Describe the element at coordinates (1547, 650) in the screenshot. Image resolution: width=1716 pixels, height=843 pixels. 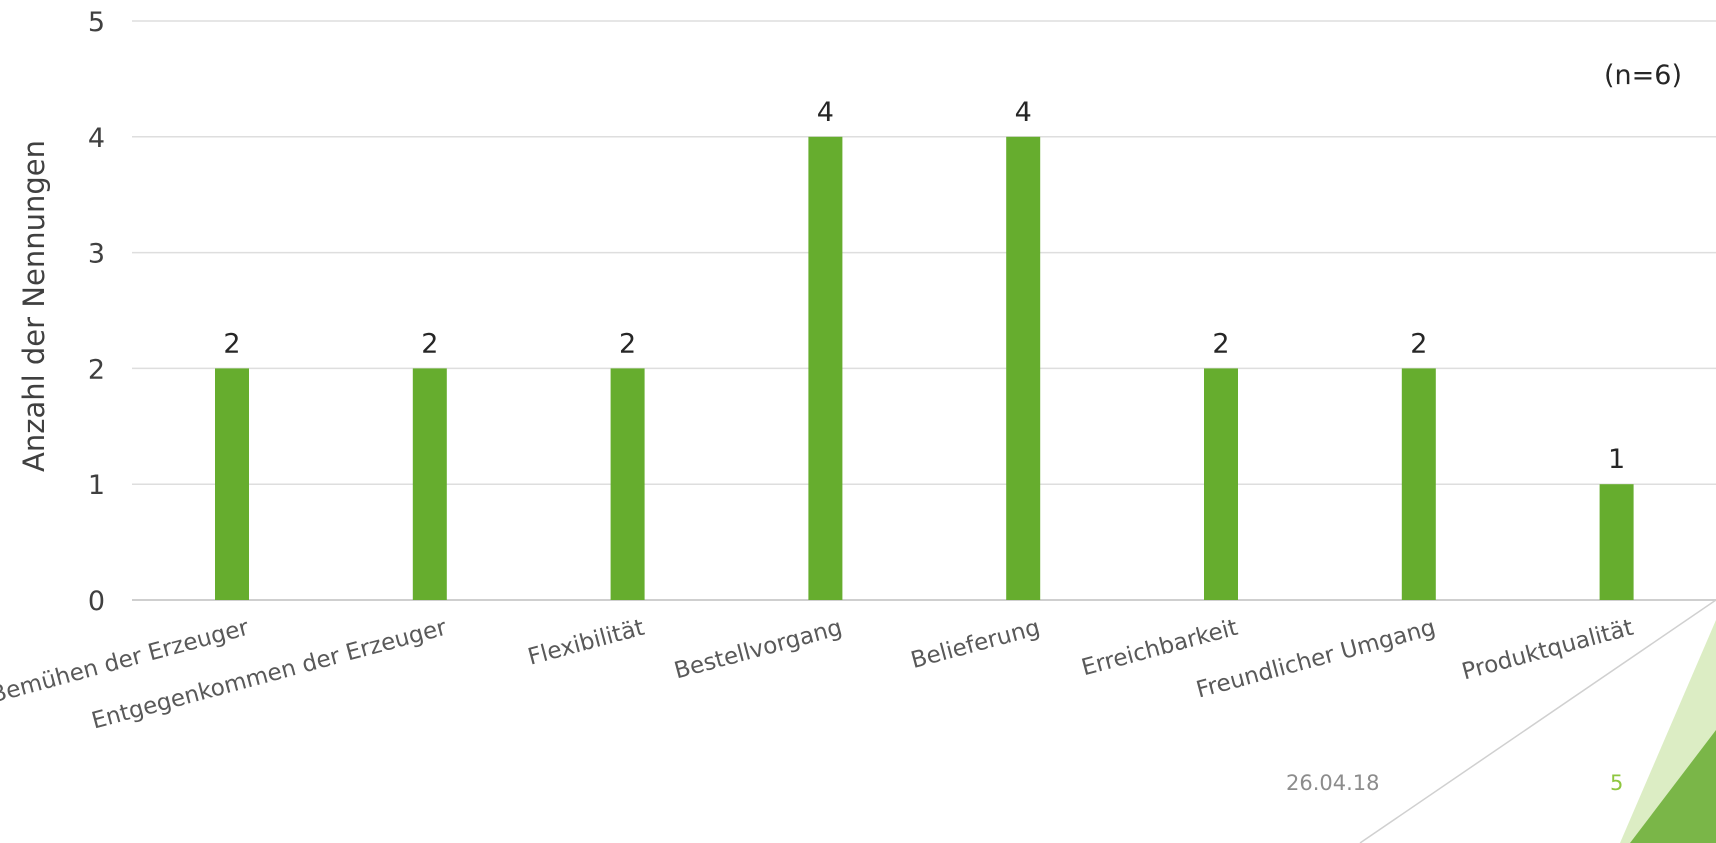
I see `category-label: Produktqualität` at that location.